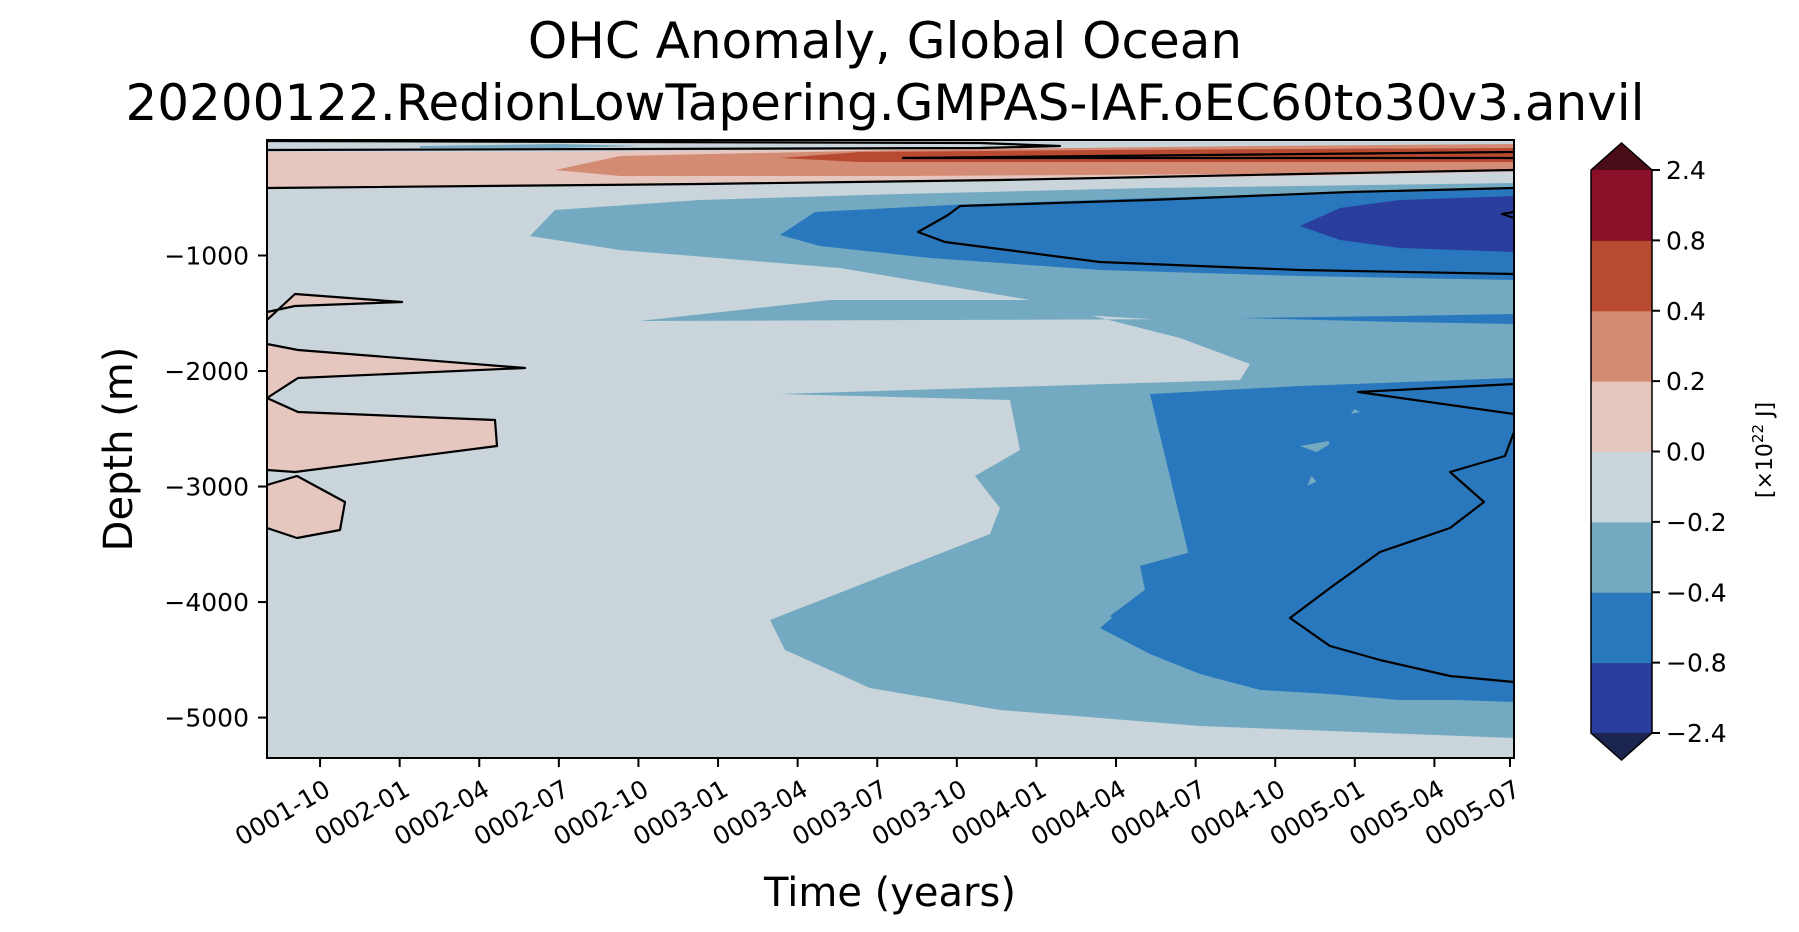 The height and width of the screenshot is (932, 1799). Describe the element at coordinates (307, 507) in the screenshot. I see `contour-line-lobe3` at that location.